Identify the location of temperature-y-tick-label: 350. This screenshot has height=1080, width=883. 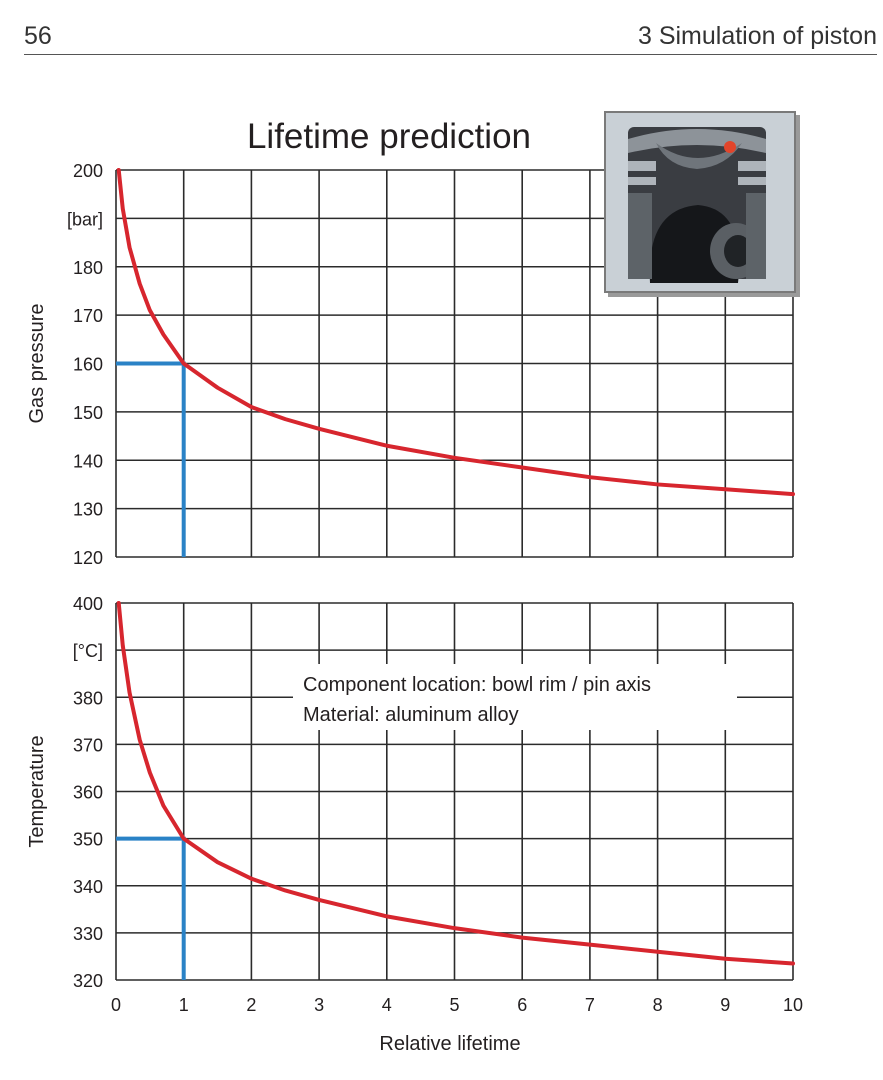
(88, 840).